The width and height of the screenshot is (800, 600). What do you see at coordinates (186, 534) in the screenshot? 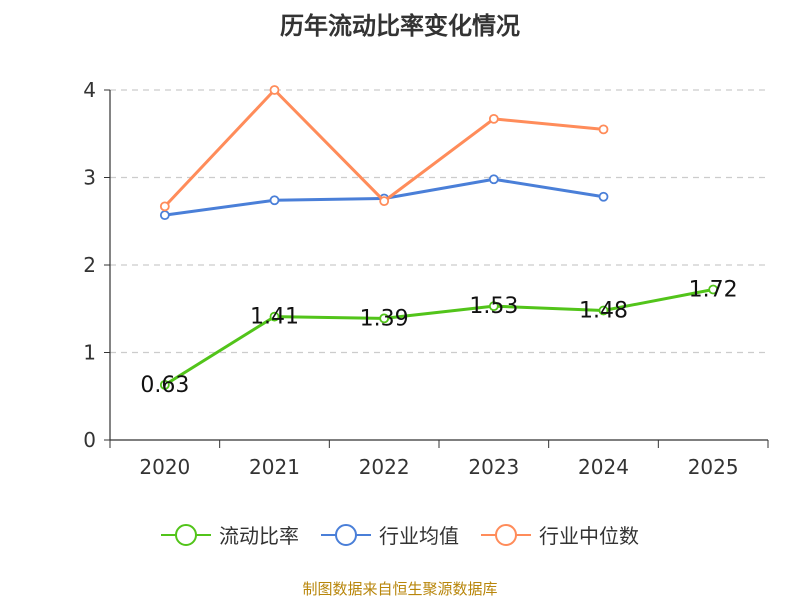
I see `legend-swatch-current-ratio` at bounding box center [186, 534].